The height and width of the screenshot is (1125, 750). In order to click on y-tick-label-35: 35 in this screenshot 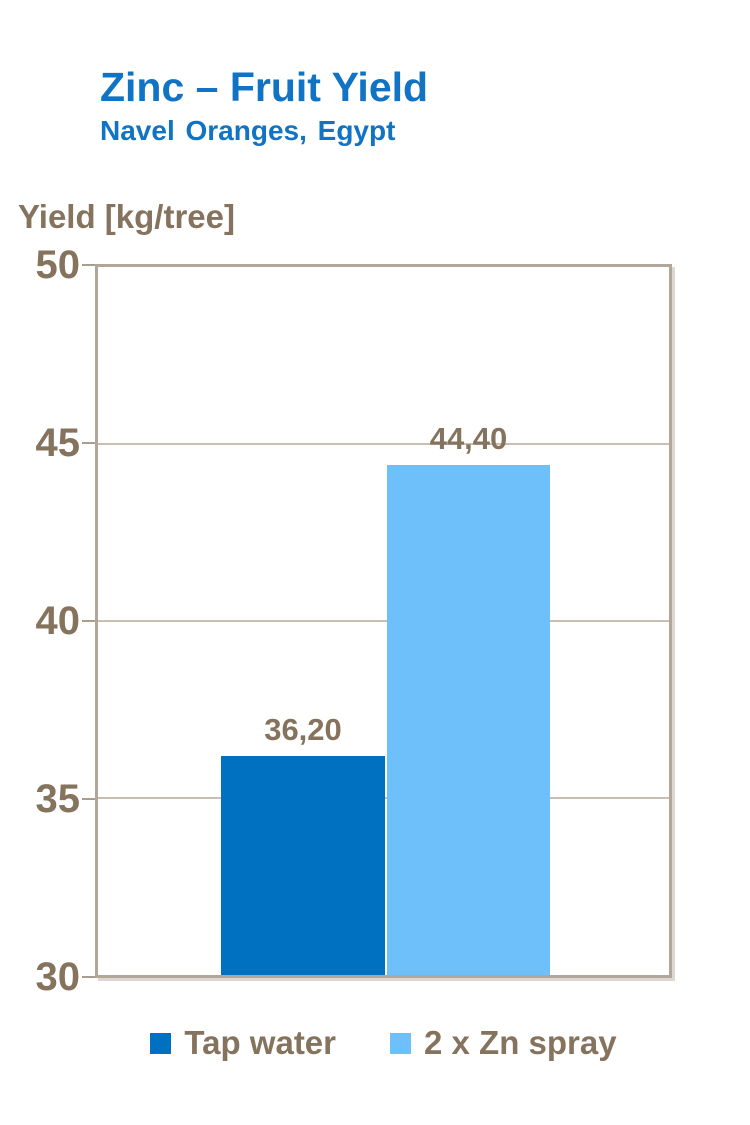, I will do `click(58, 799)`.